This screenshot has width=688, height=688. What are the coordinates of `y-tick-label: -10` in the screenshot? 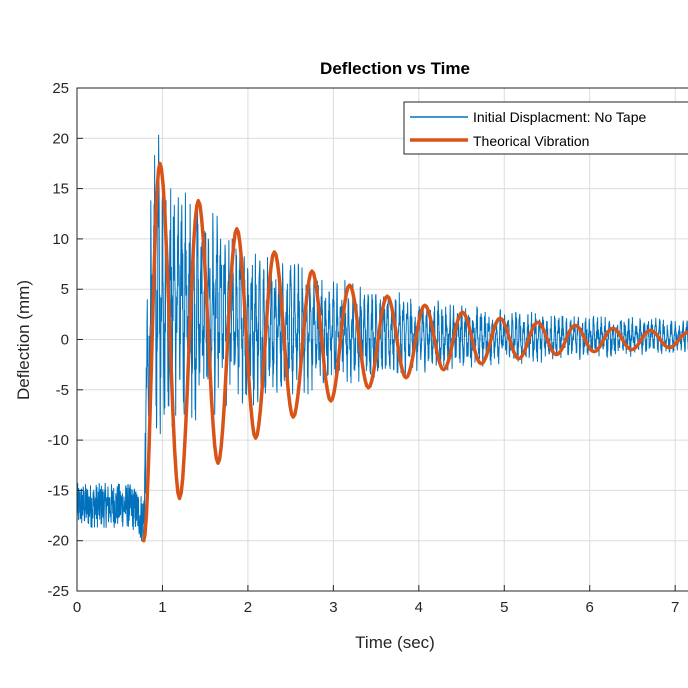 It's located at (58, 440).